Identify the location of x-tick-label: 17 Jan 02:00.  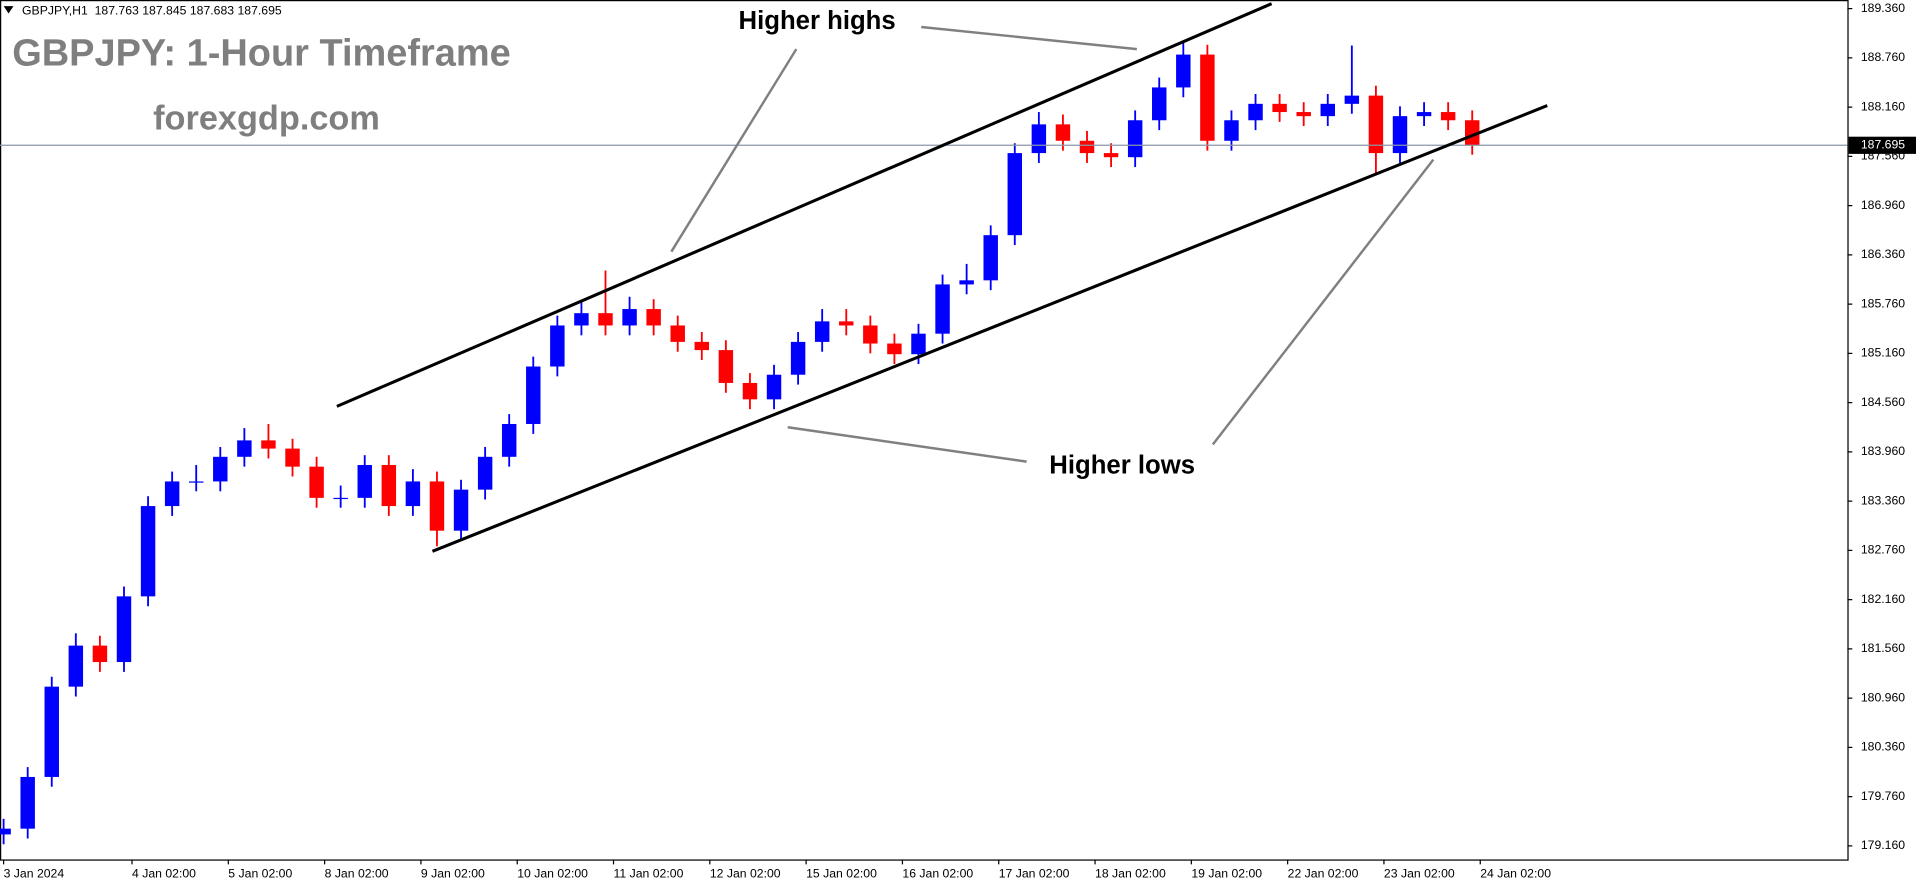
(1034, 873).